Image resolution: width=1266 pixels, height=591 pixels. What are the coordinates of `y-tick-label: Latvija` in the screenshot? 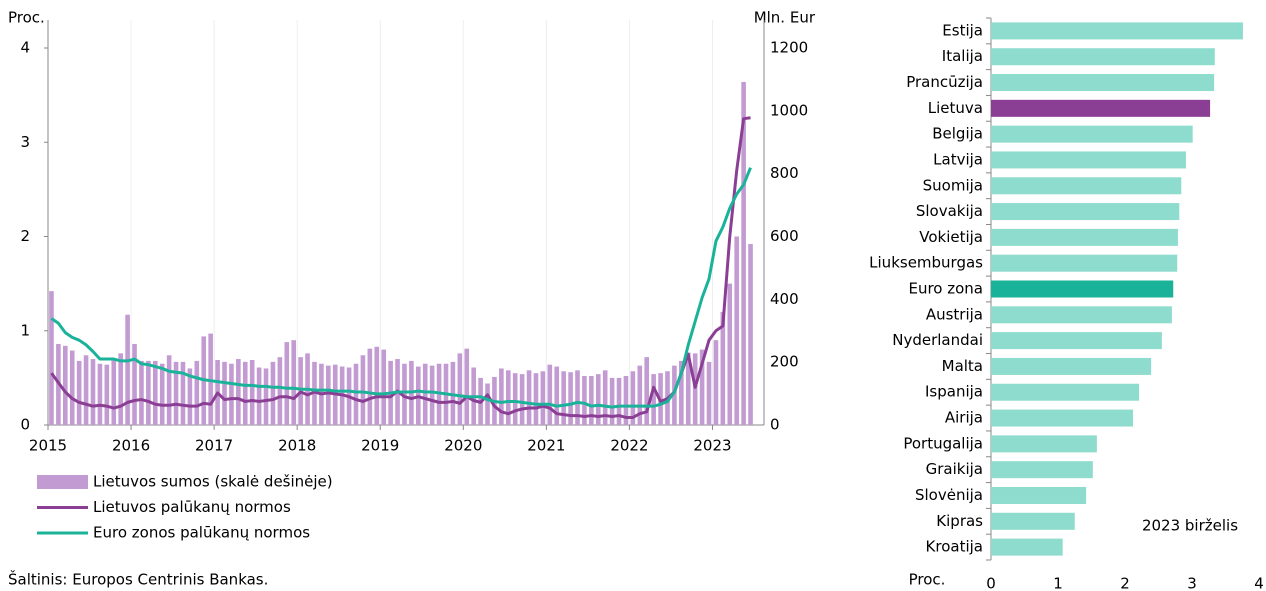 It's located at (958, 159).